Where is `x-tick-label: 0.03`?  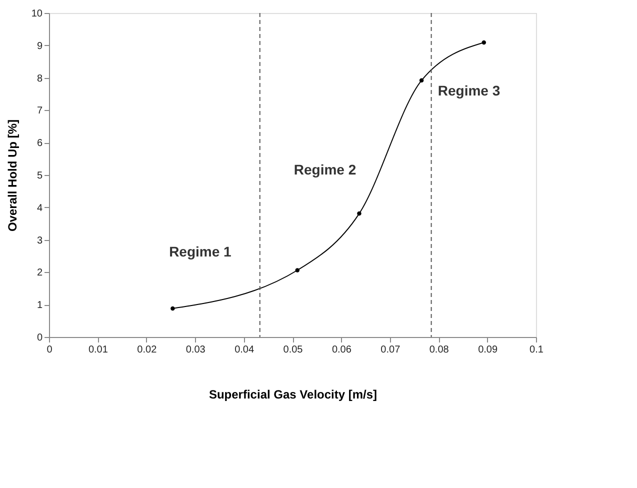 x-tick-label: 0.03 is located at coordinates (196, 350).